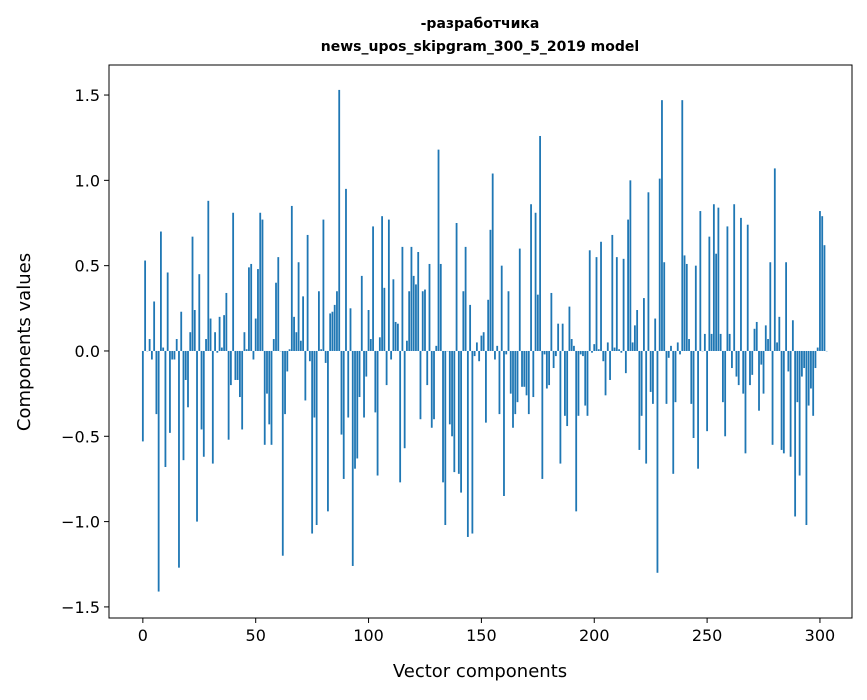 The height and width of the screenshot is (700, 867). Describe the element at coordinates (594, 635) in the screenshot. I see `x-tick-label: 200` at that location.